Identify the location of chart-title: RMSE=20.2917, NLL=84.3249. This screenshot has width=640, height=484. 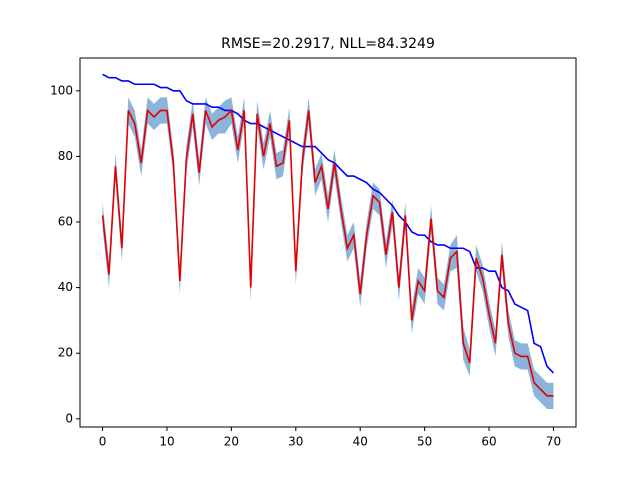
(328, 44).